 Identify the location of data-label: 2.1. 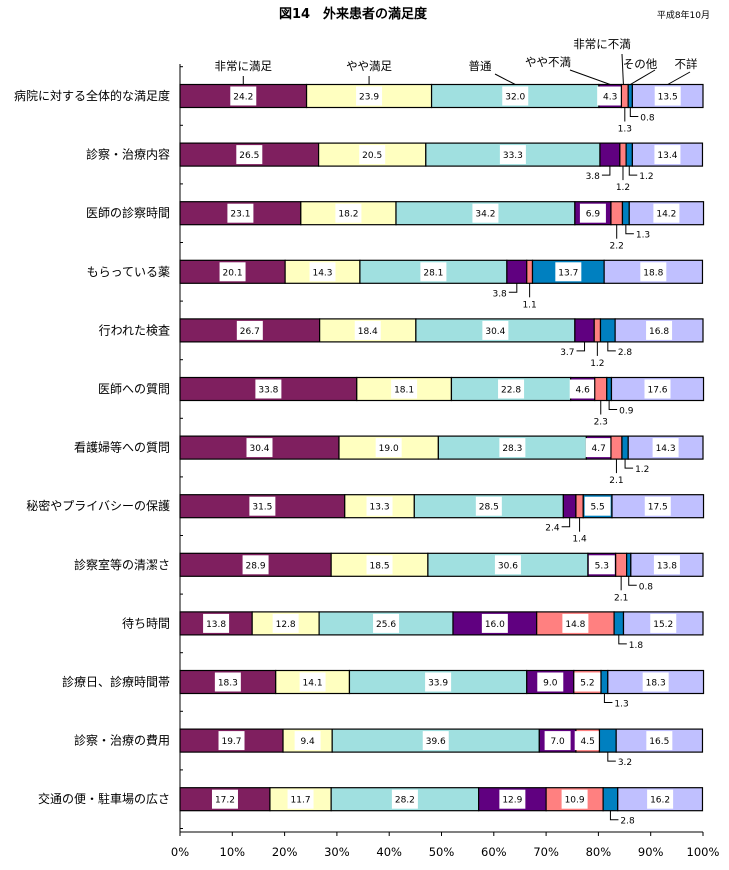
(616, 481).